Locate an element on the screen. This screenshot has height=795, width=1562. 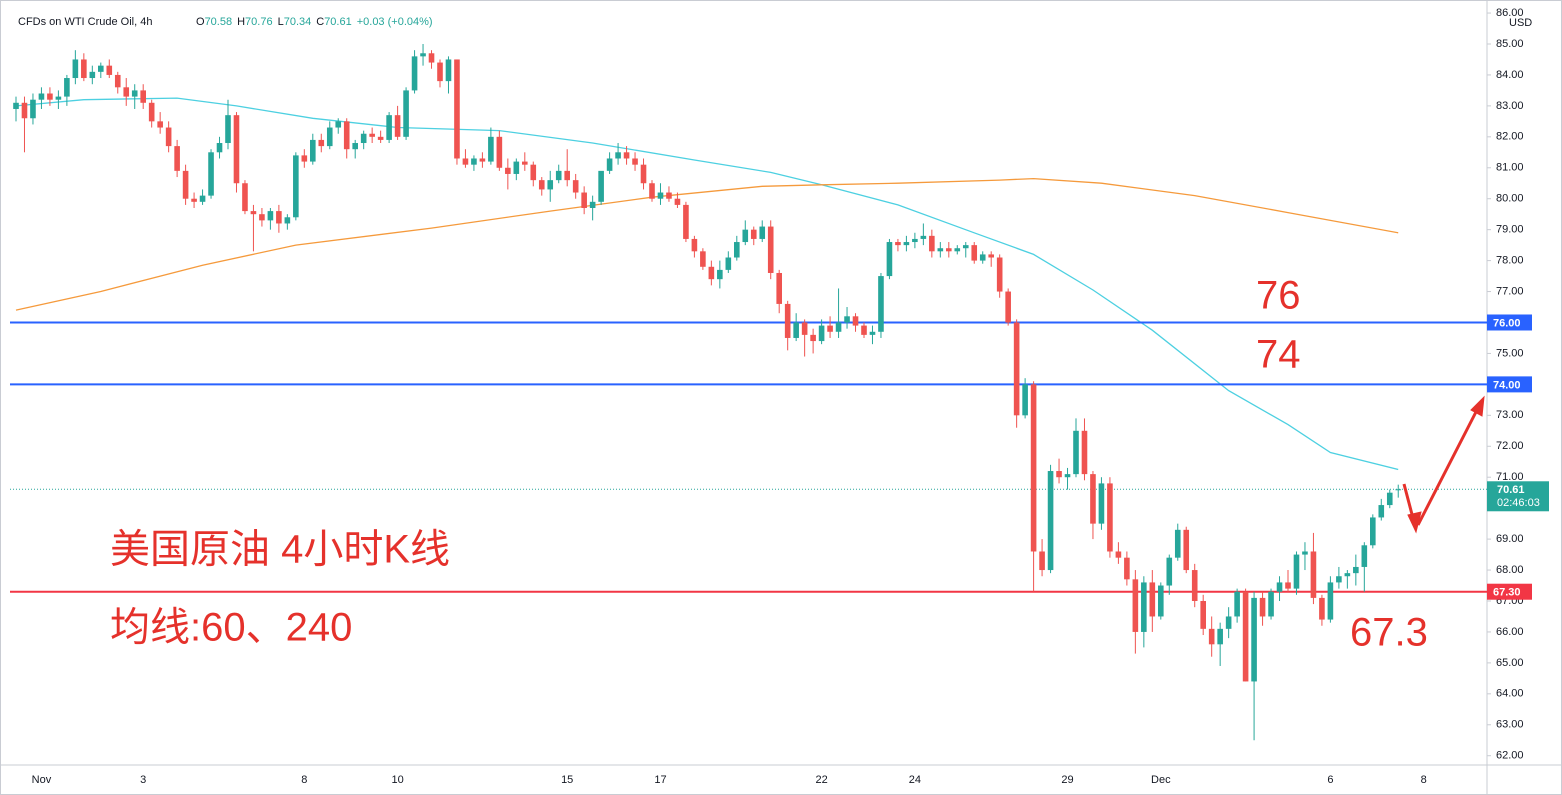
y-tick-label: 81.00 is located at coordinates (1510, 168).